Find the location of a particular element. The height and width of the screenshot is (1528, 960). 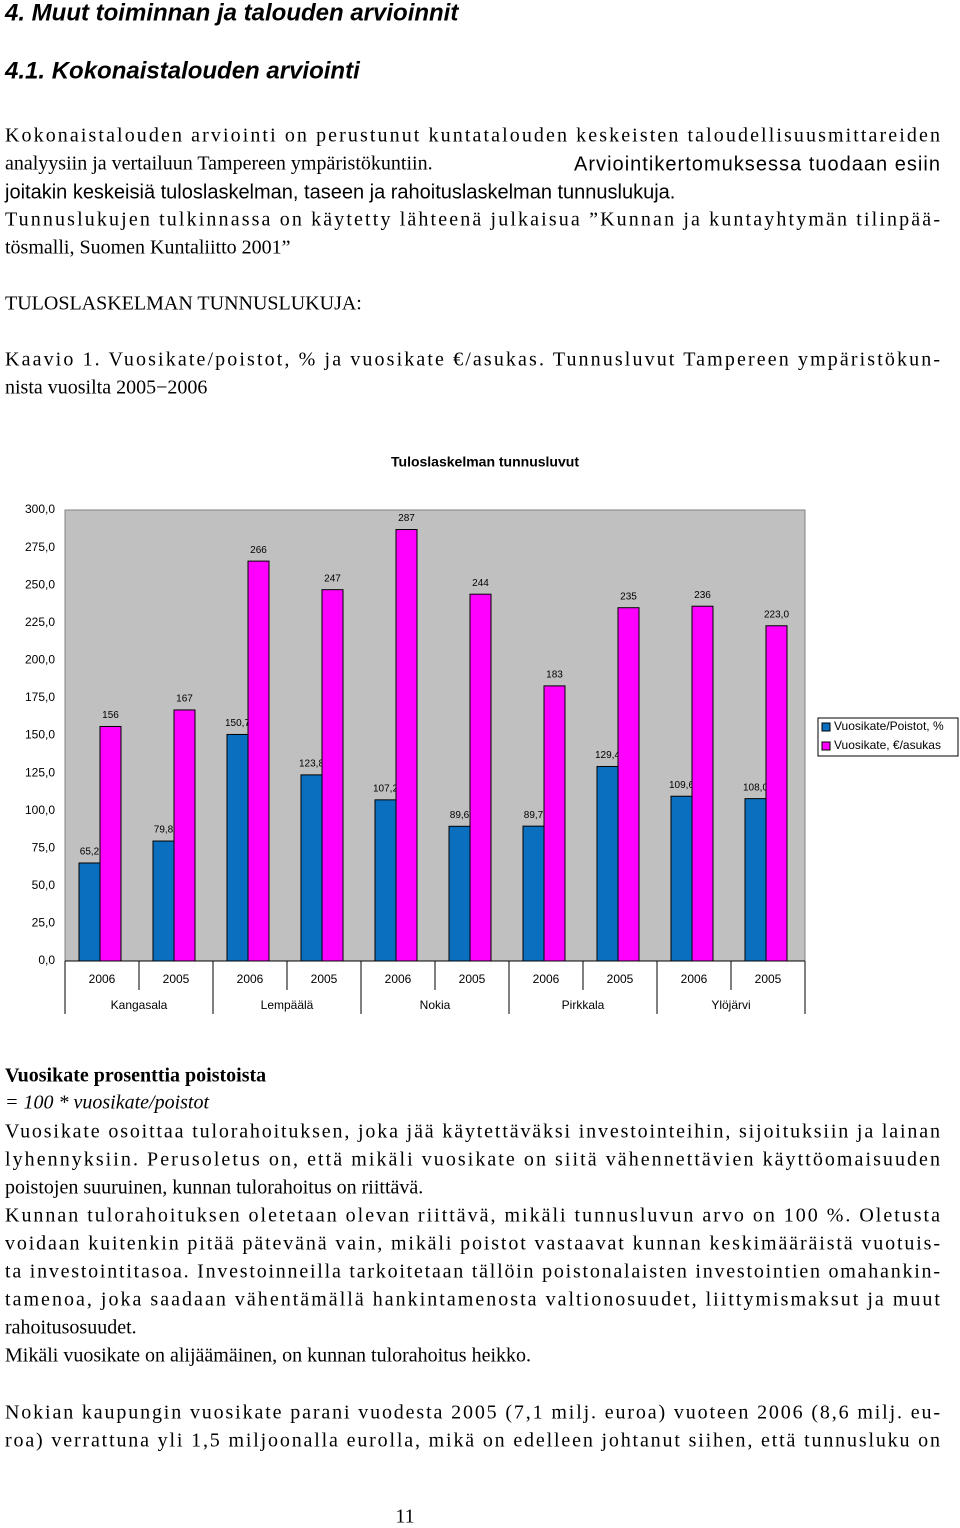

data-label: 266 is located at coordinates (258, 550).